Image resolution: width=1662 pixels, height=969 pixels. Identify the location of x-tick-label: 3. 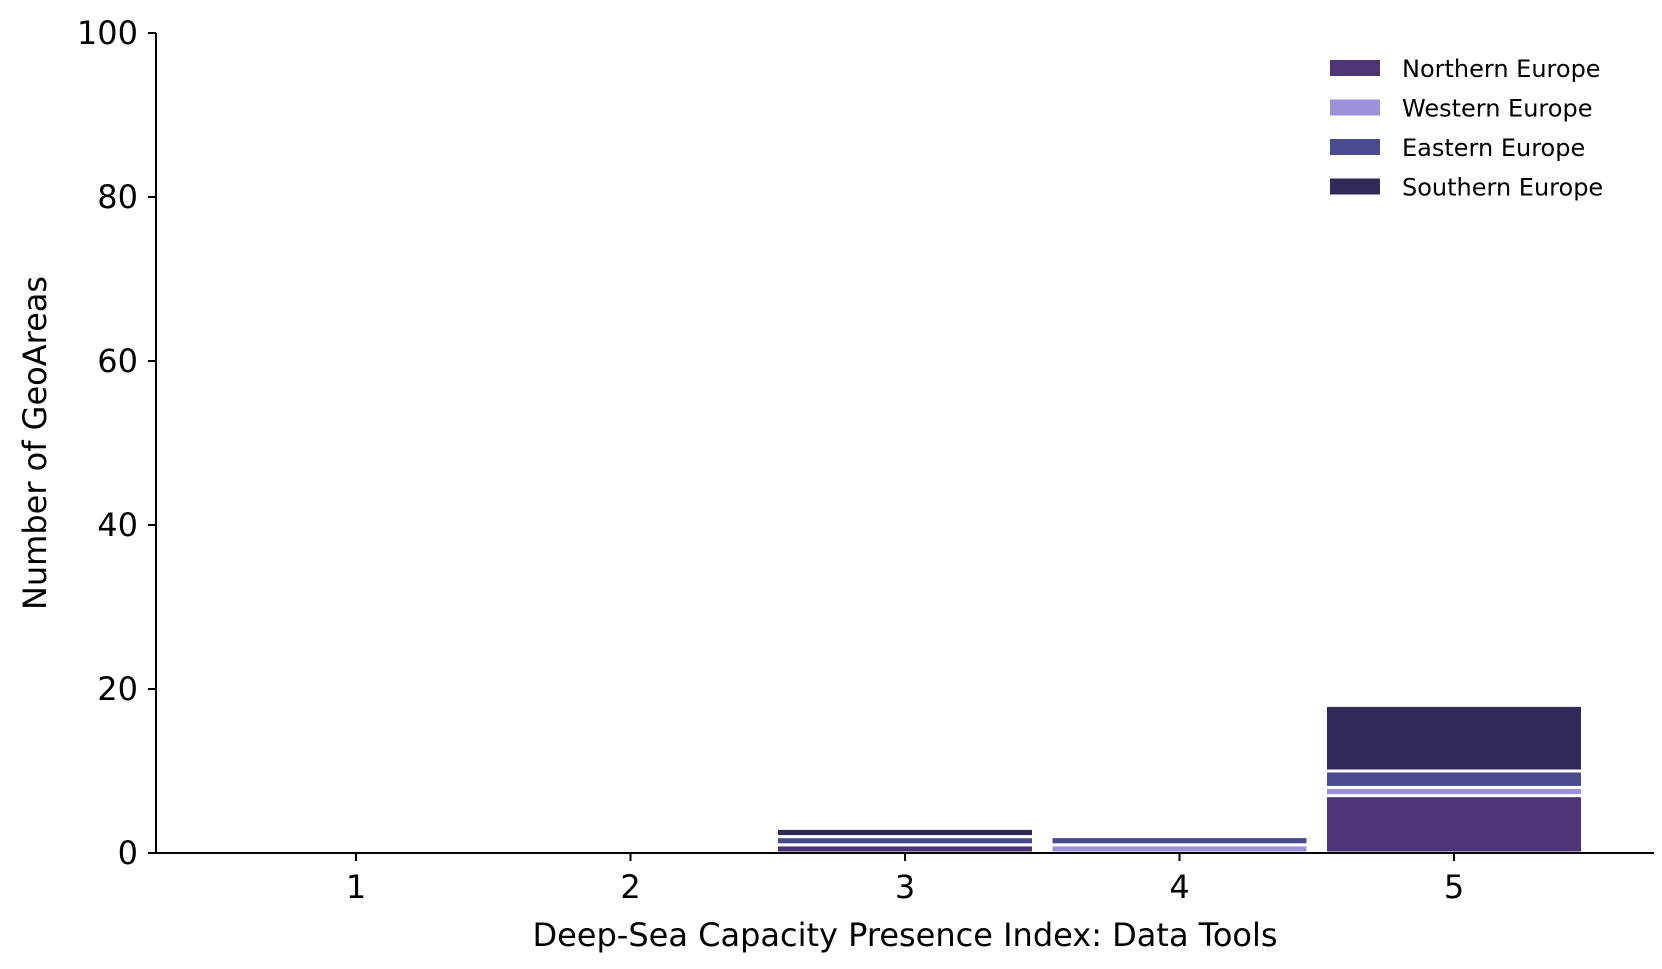
(905, 887).